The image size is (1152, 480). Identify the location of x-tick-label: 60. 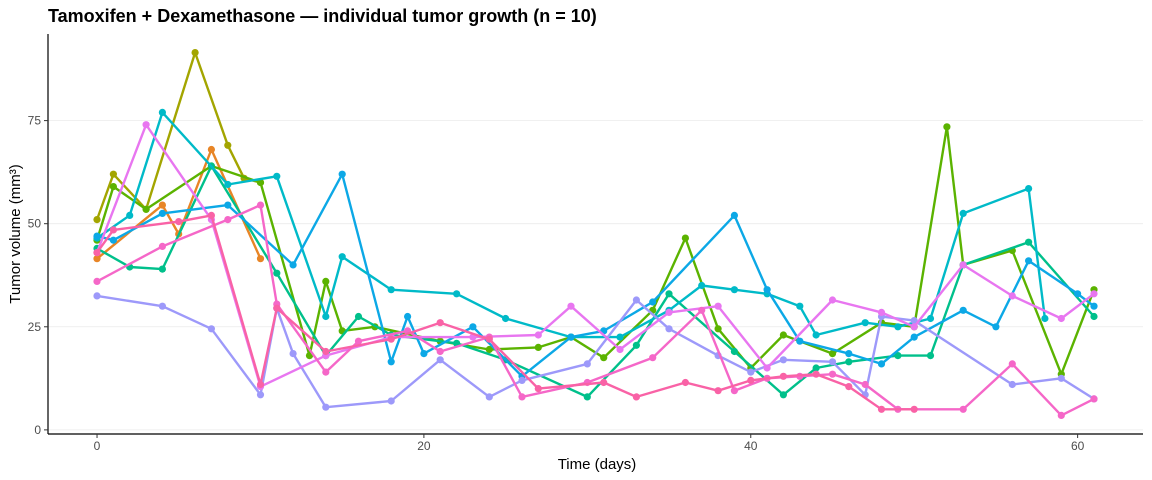
(1078, 446).